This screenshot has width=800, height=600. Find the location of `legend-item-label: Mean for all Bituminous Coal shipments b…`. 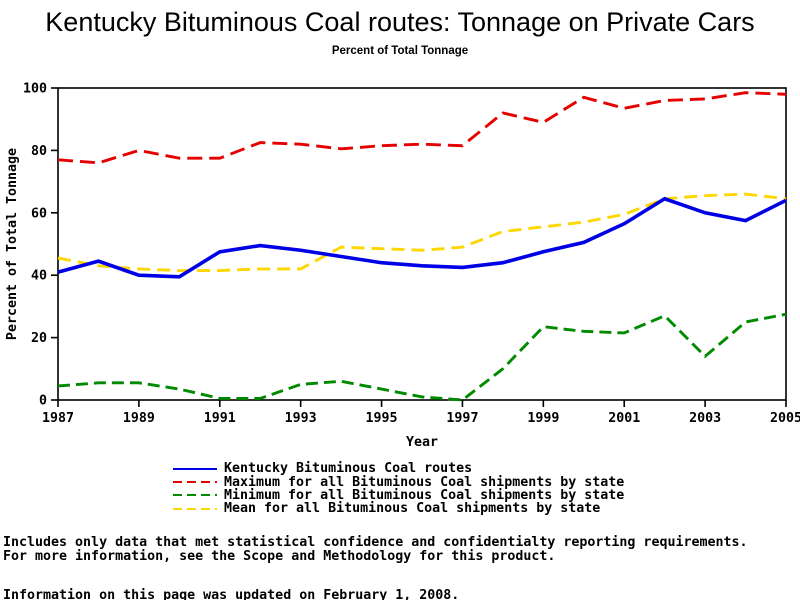

legend-item-label: Mean for all Bituminous Coal shipments b… is located at coordinates (412, 509).